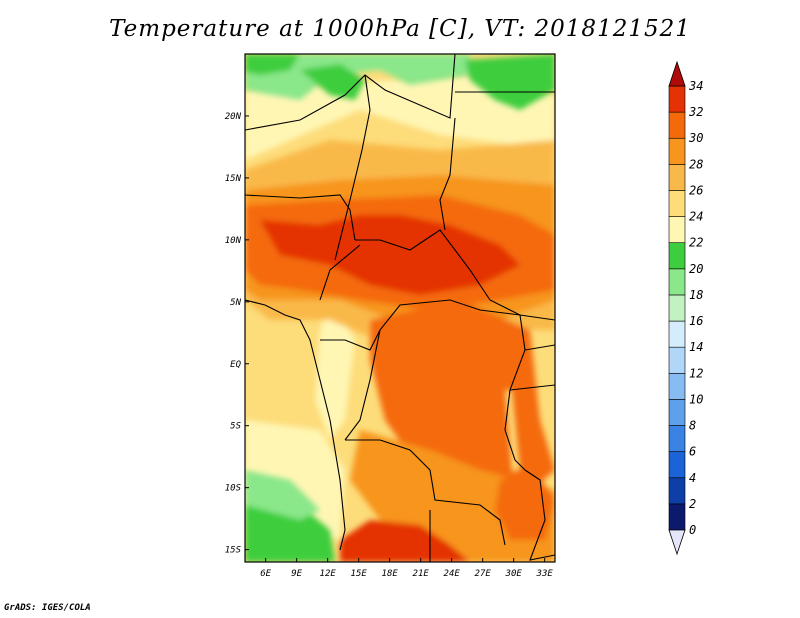  What do you see at coordinates (545, 574) in the screenshot?
I see `lon-tick-label: 33E` at bounding box center [545, 574].